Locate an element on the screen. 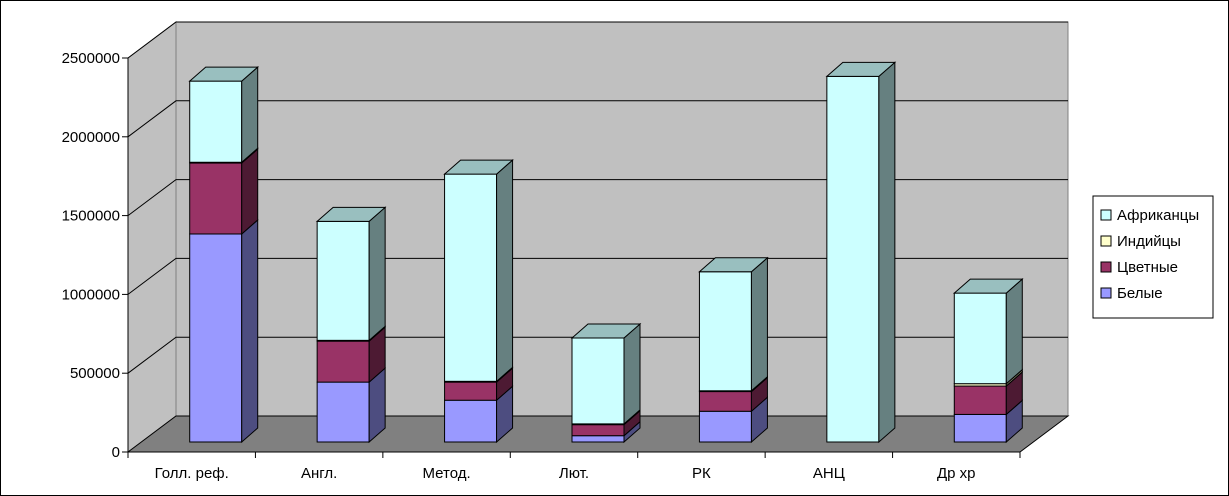 Image resolution: width=1229 pixels, height=496 pixels. legend: Африканцы Индийцы Цветные Белые is located at coordinates (1153, 257).